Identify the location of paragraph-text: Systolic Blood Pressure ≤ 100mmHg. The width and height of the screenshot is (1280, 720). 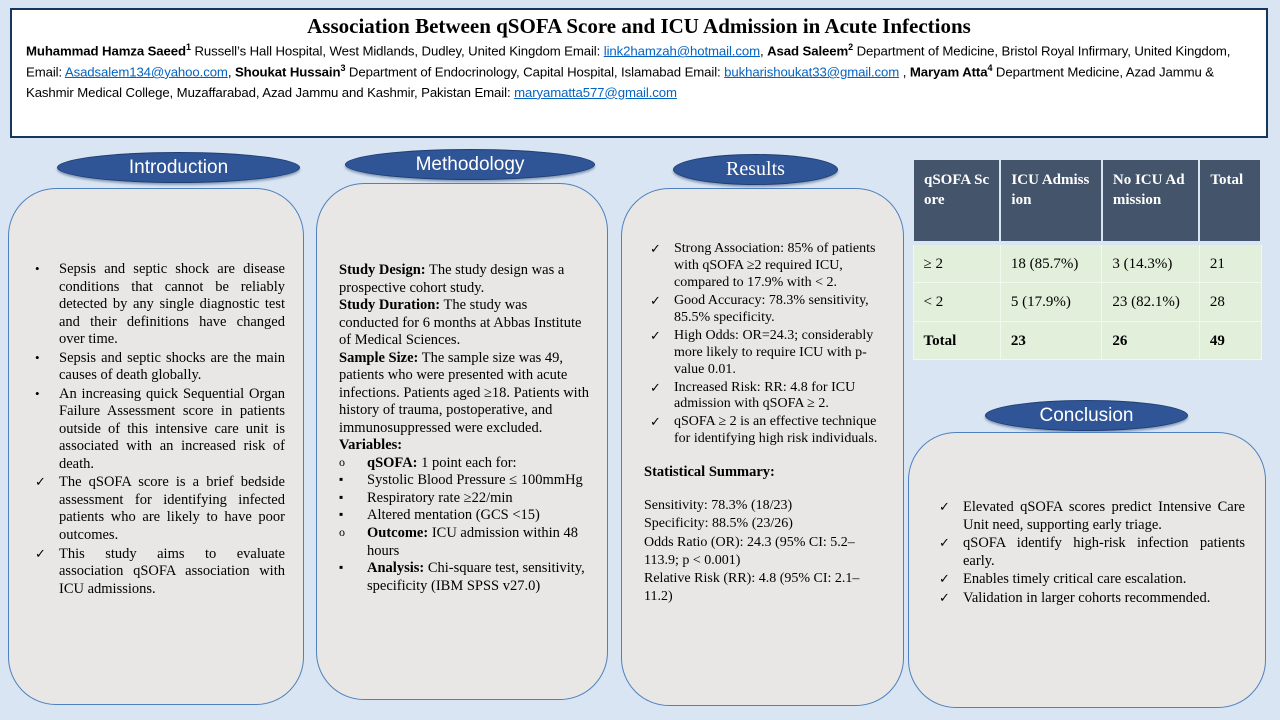
(475, 480).